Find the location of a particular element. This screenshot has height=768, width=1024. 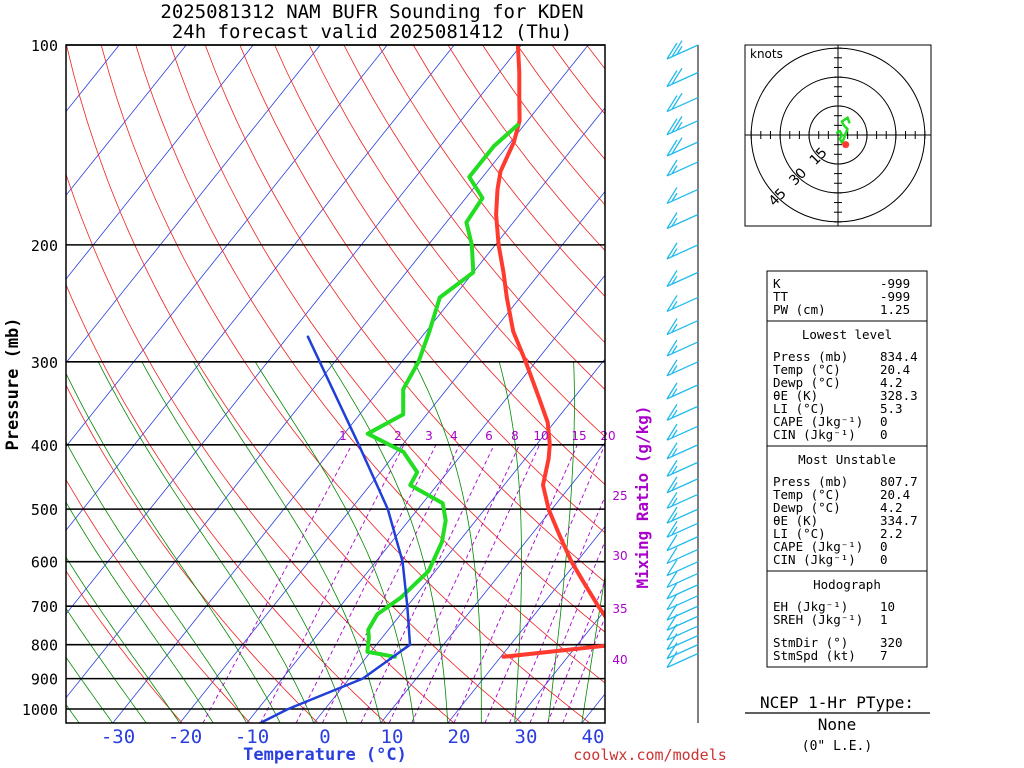

x-tick-label: 20 is located at coordinates (459, 737).